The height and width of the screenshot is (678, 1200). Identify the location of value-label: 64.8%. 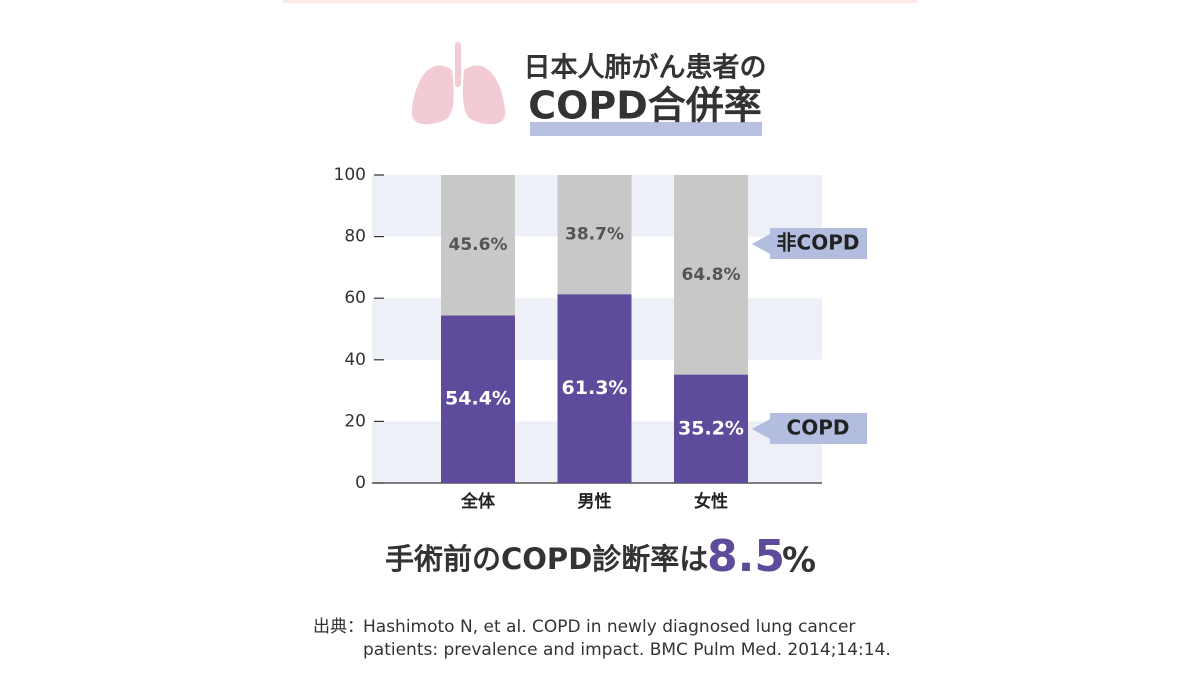
(711, 275).